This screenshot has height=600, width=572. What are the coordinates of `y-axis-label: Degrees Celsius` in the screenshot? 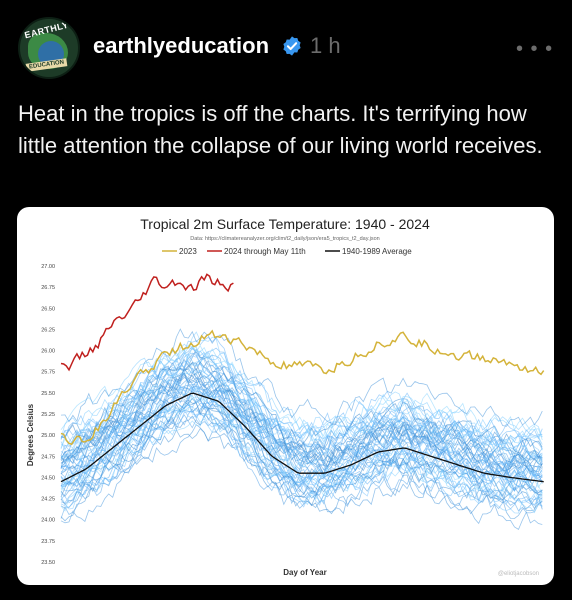 It's located at (30, 434).